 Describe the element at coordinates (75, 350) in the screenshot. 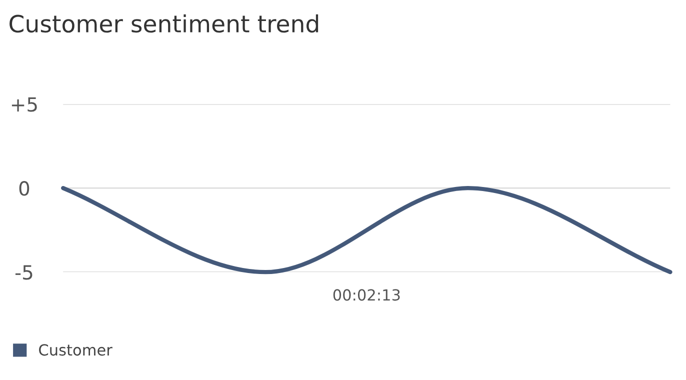

I see `legend-label: Customer` at that location.